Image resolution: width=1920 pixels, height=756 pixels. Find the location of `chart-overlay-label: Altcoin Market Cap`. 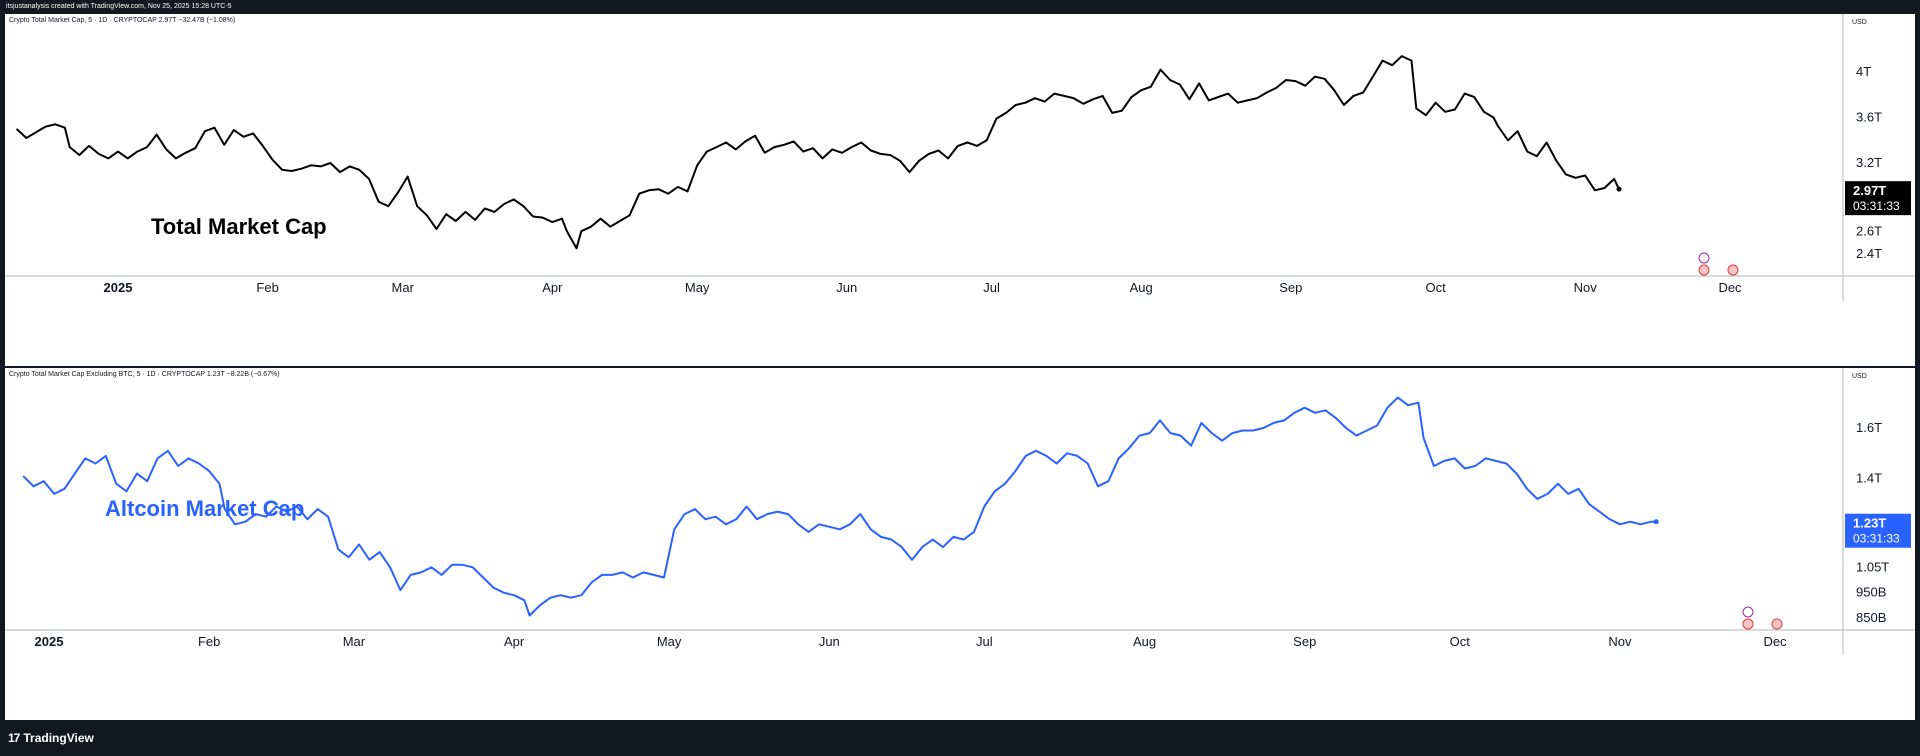

chart-overlay-label: Altcoin Market Cap is located at coordinates (204, 508).